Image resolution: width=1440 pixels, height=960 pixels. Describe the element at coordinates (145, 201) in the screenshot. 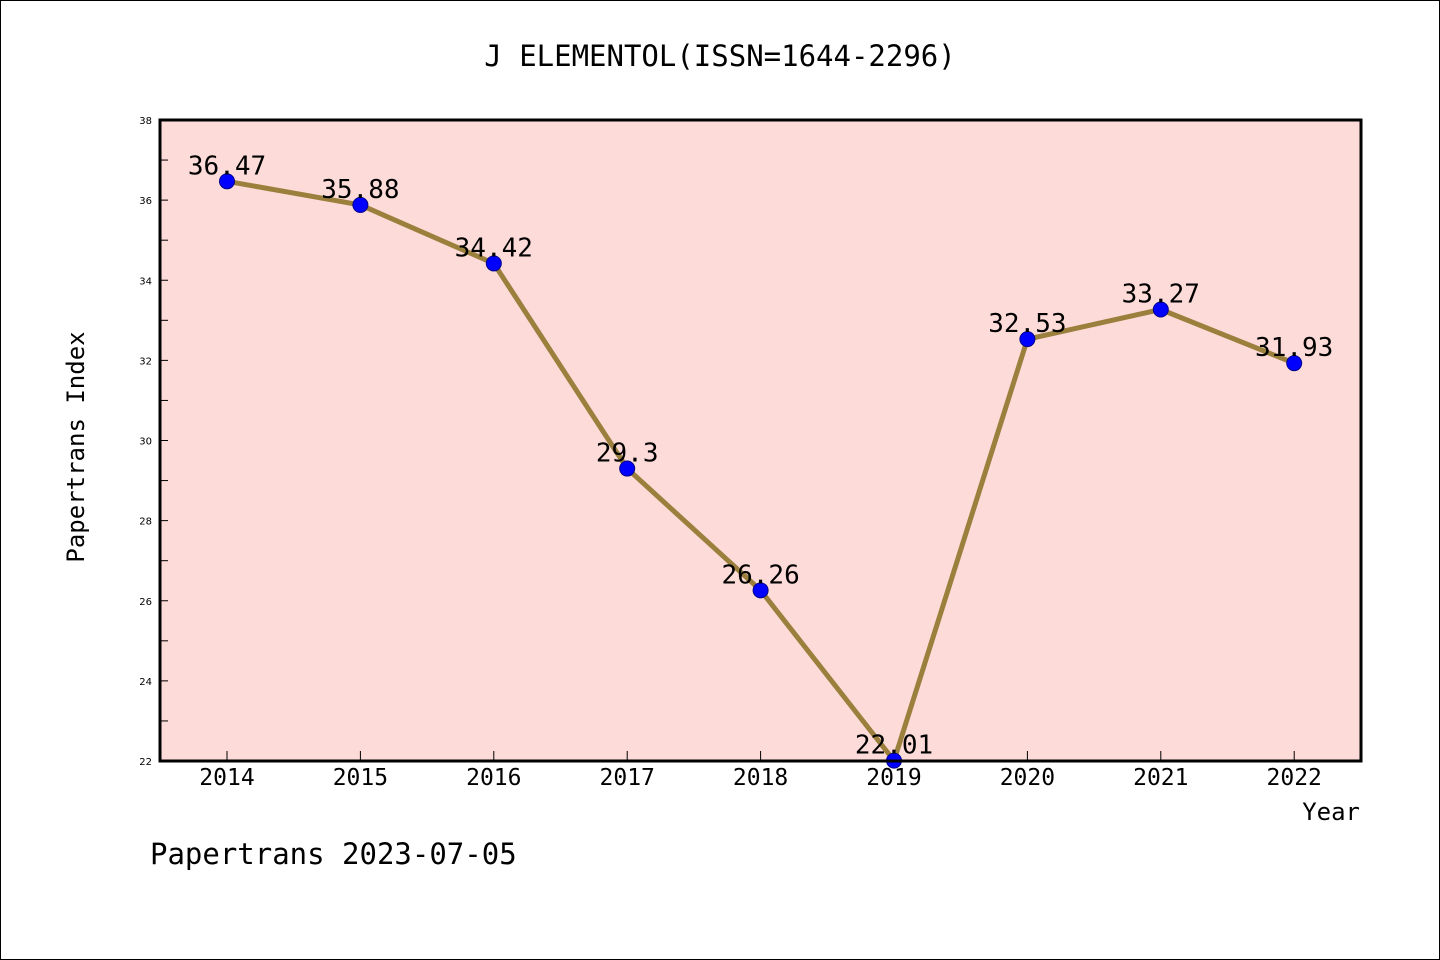

I see `y-tick-label: 36` at that location.